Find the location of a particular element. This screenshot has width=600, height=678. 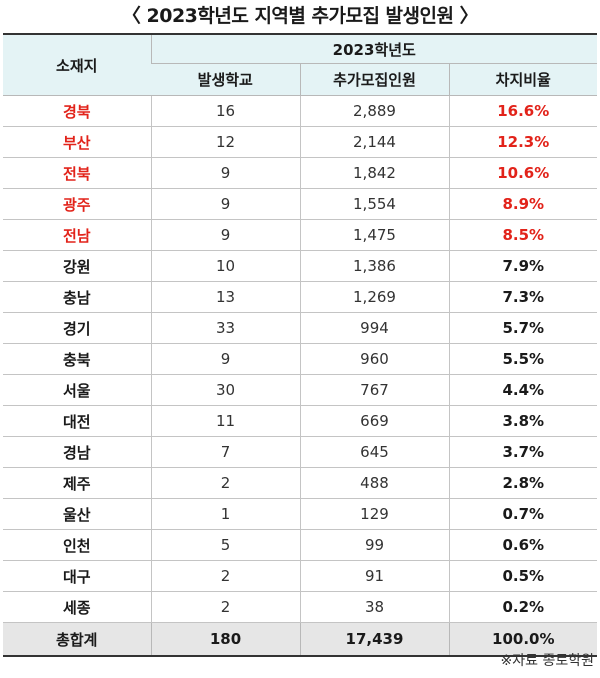

rate-cell: 3.7% is located at coordinates (523, 452).